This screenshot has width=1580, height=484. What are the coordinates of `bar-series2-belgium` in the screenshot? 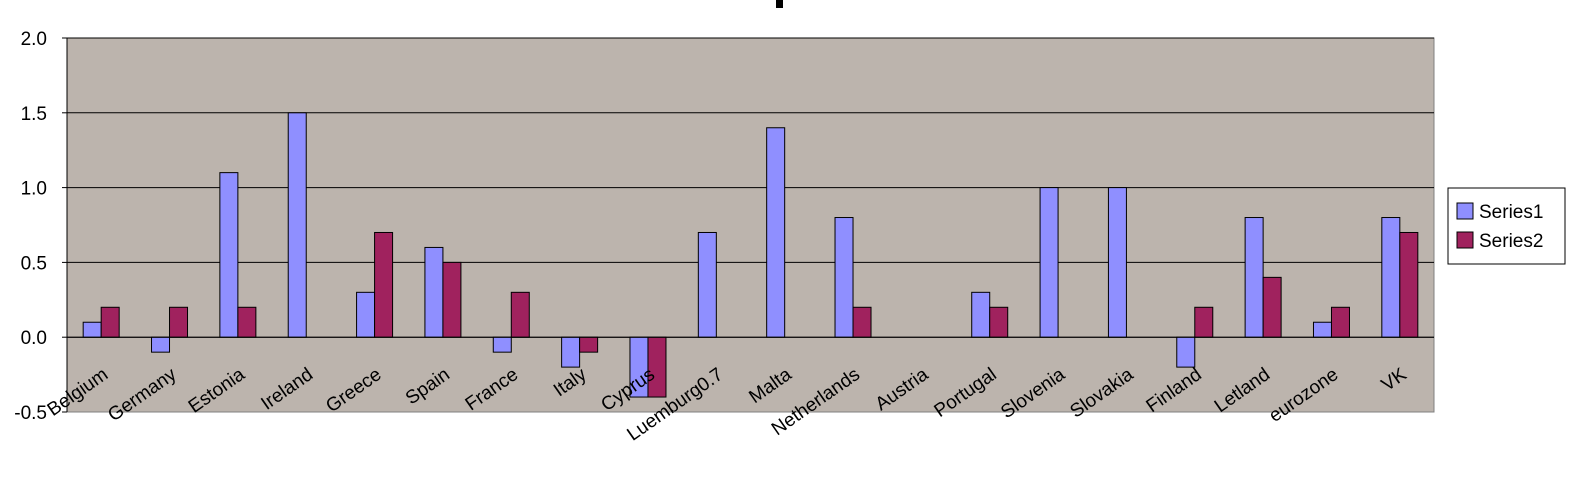 It's located at (110, 322).